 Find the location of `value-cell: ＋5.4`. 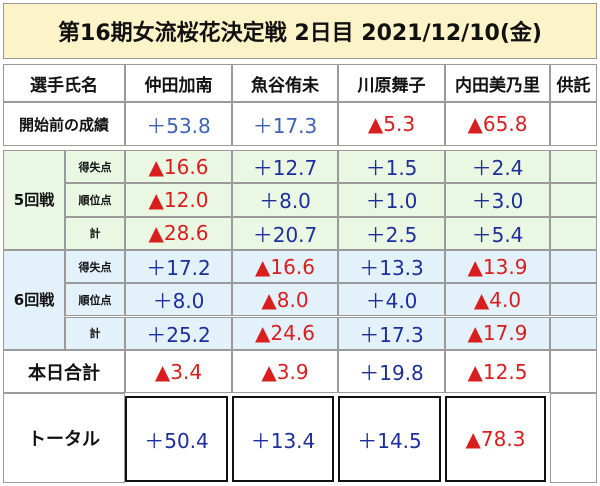

value-cell: ＋5.4 is located at coordinates (497, 233).